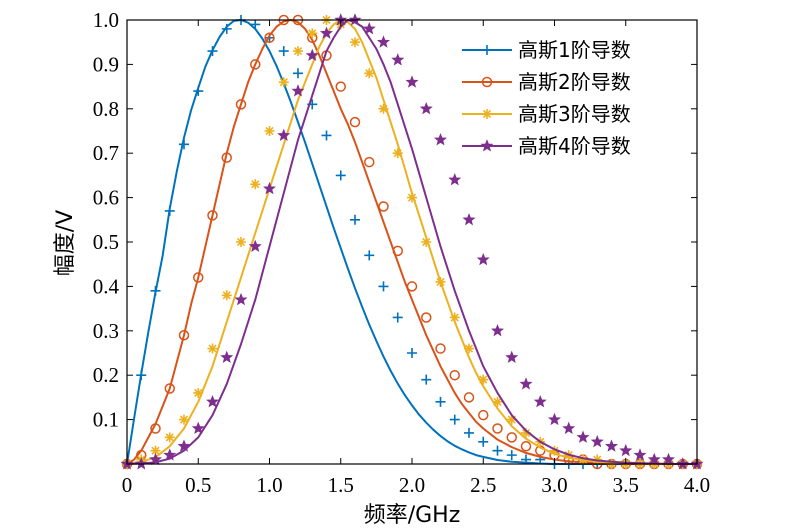  Describe the element at coordinates (626, 485) in the screenshot. I see `x-tick-label: 3.5` at that location.